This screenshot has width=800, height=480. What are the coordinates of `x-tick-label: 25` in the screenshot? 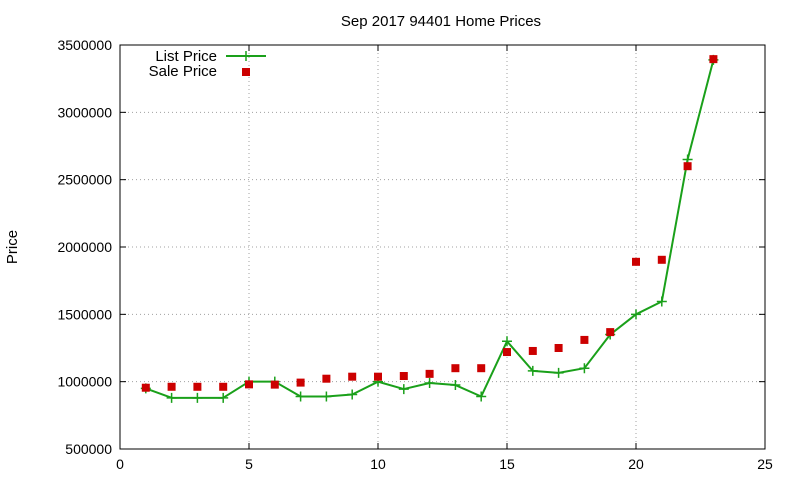 It's located at (765, 464).